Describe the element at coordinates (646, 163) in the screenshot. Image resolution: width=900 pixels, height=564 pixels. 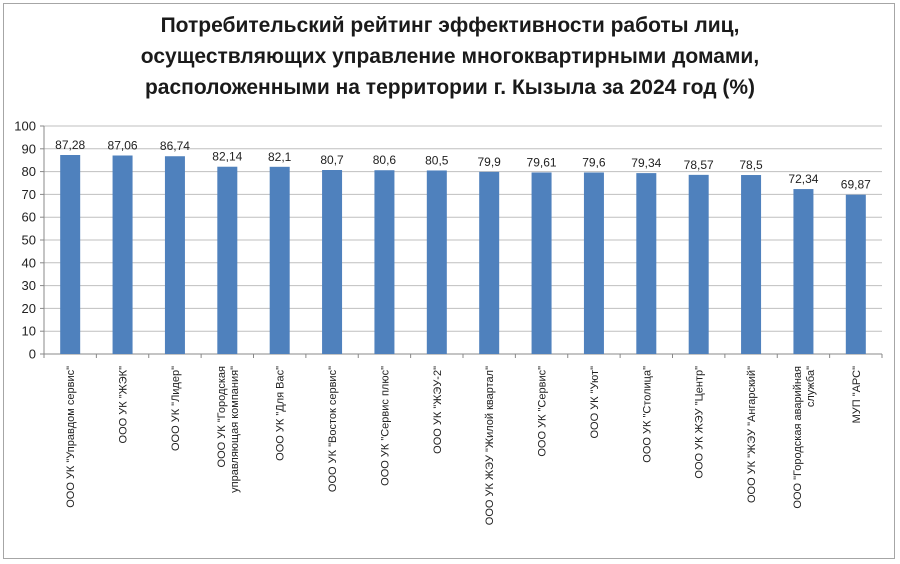
I see `data-label: 79,34` at that location.